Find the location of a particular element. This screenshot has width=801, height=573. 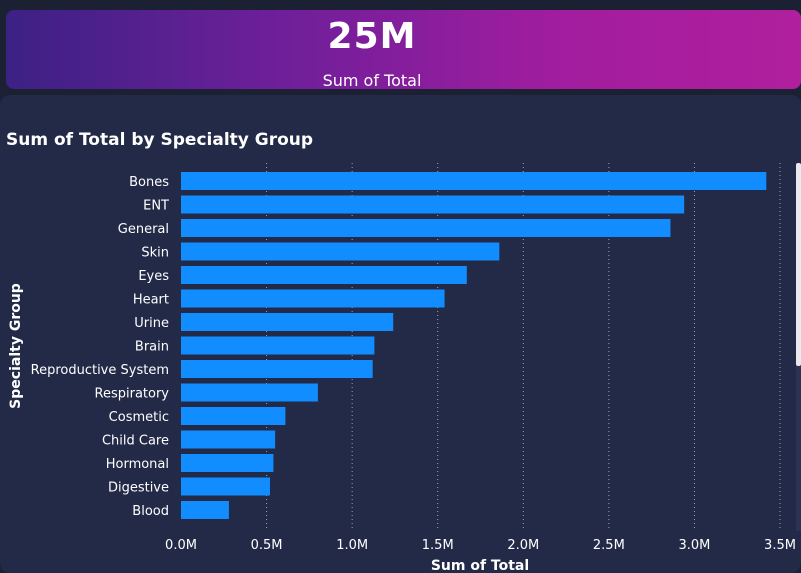

chart-title: Sum of Total by Specialty Group is located at coordinates (159, 140).